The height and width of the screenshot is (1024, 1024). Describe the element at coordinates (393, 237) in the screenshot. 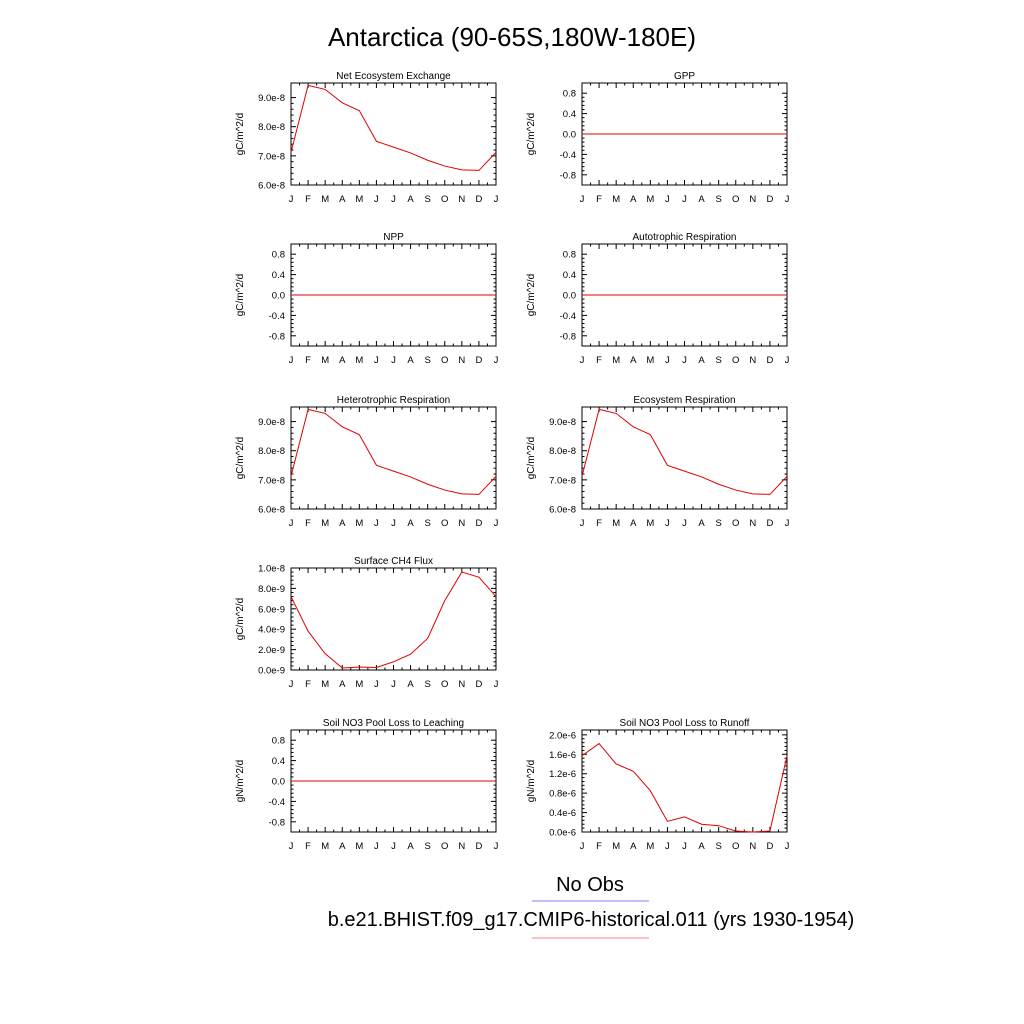

I see `panel-title: NPP` at that location.